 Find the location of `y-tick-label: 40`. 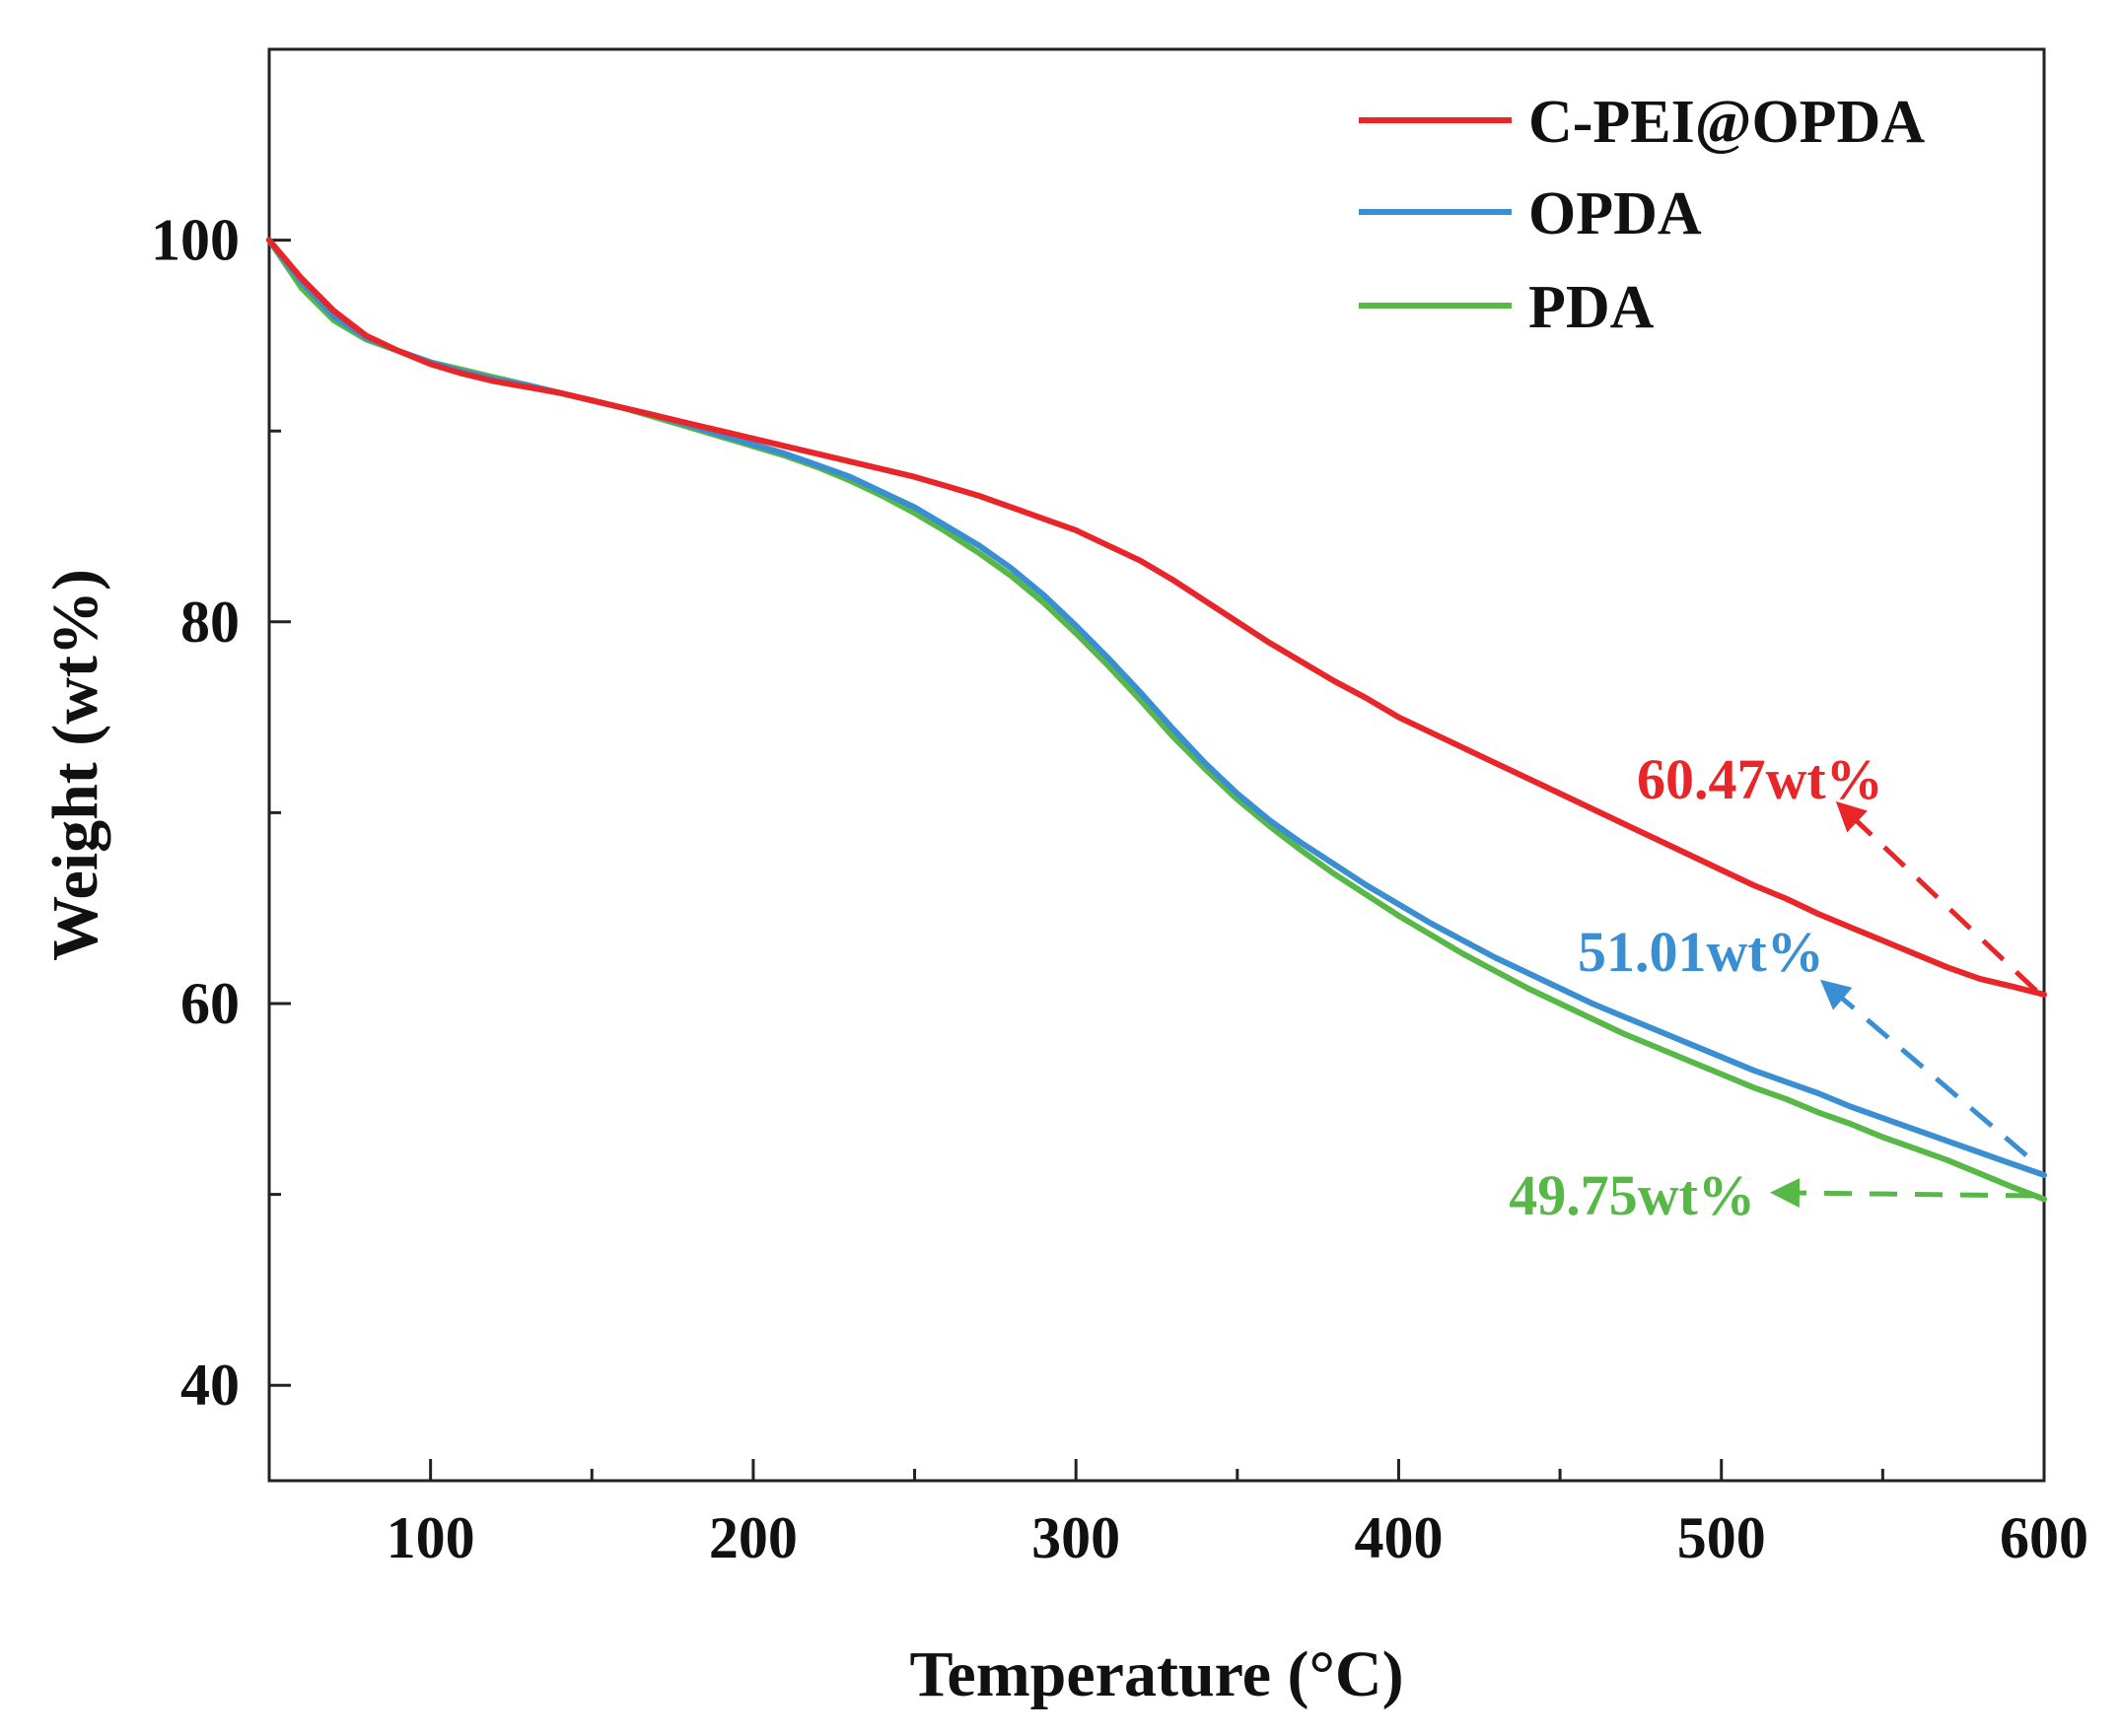

y-tick-label: 40 is located at coordinates (210, 1386).